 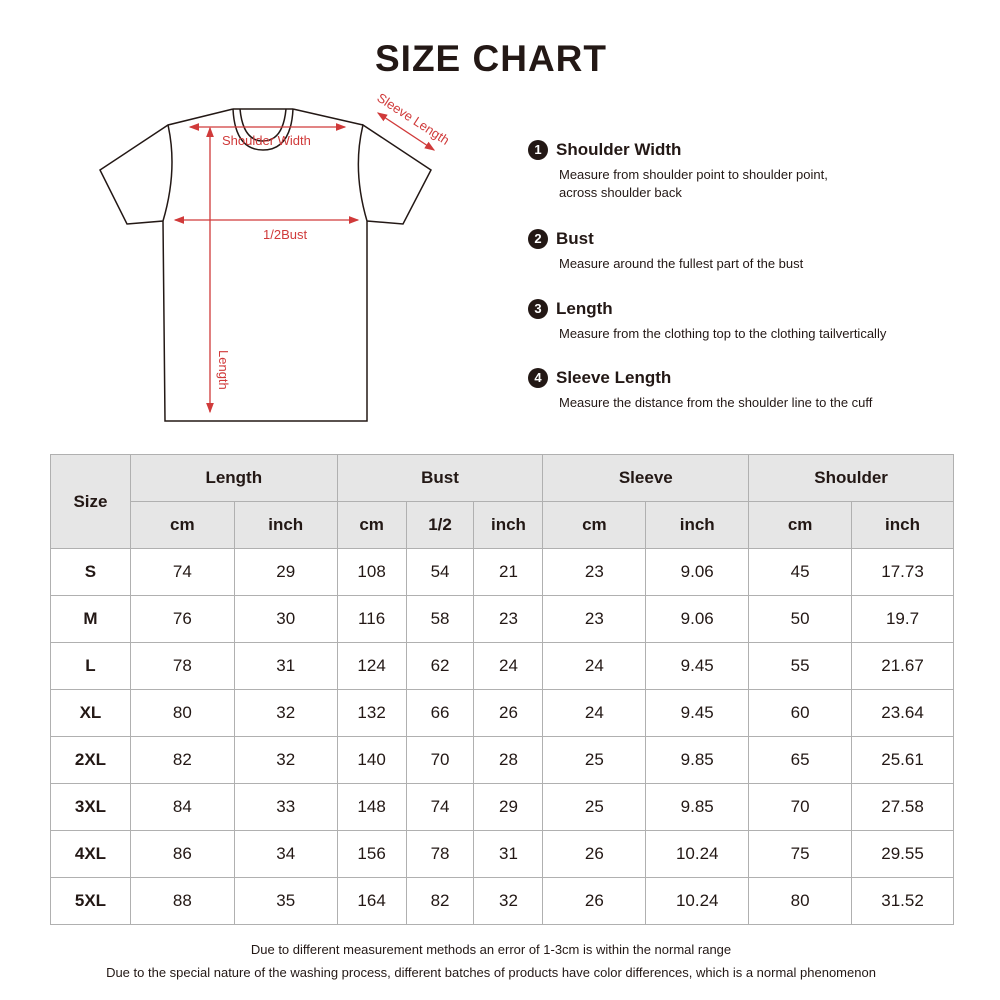 What do you see at coordinates (233, 478) in the screenshot?
I see `header-length: Length` at bounding box center [233, 478].